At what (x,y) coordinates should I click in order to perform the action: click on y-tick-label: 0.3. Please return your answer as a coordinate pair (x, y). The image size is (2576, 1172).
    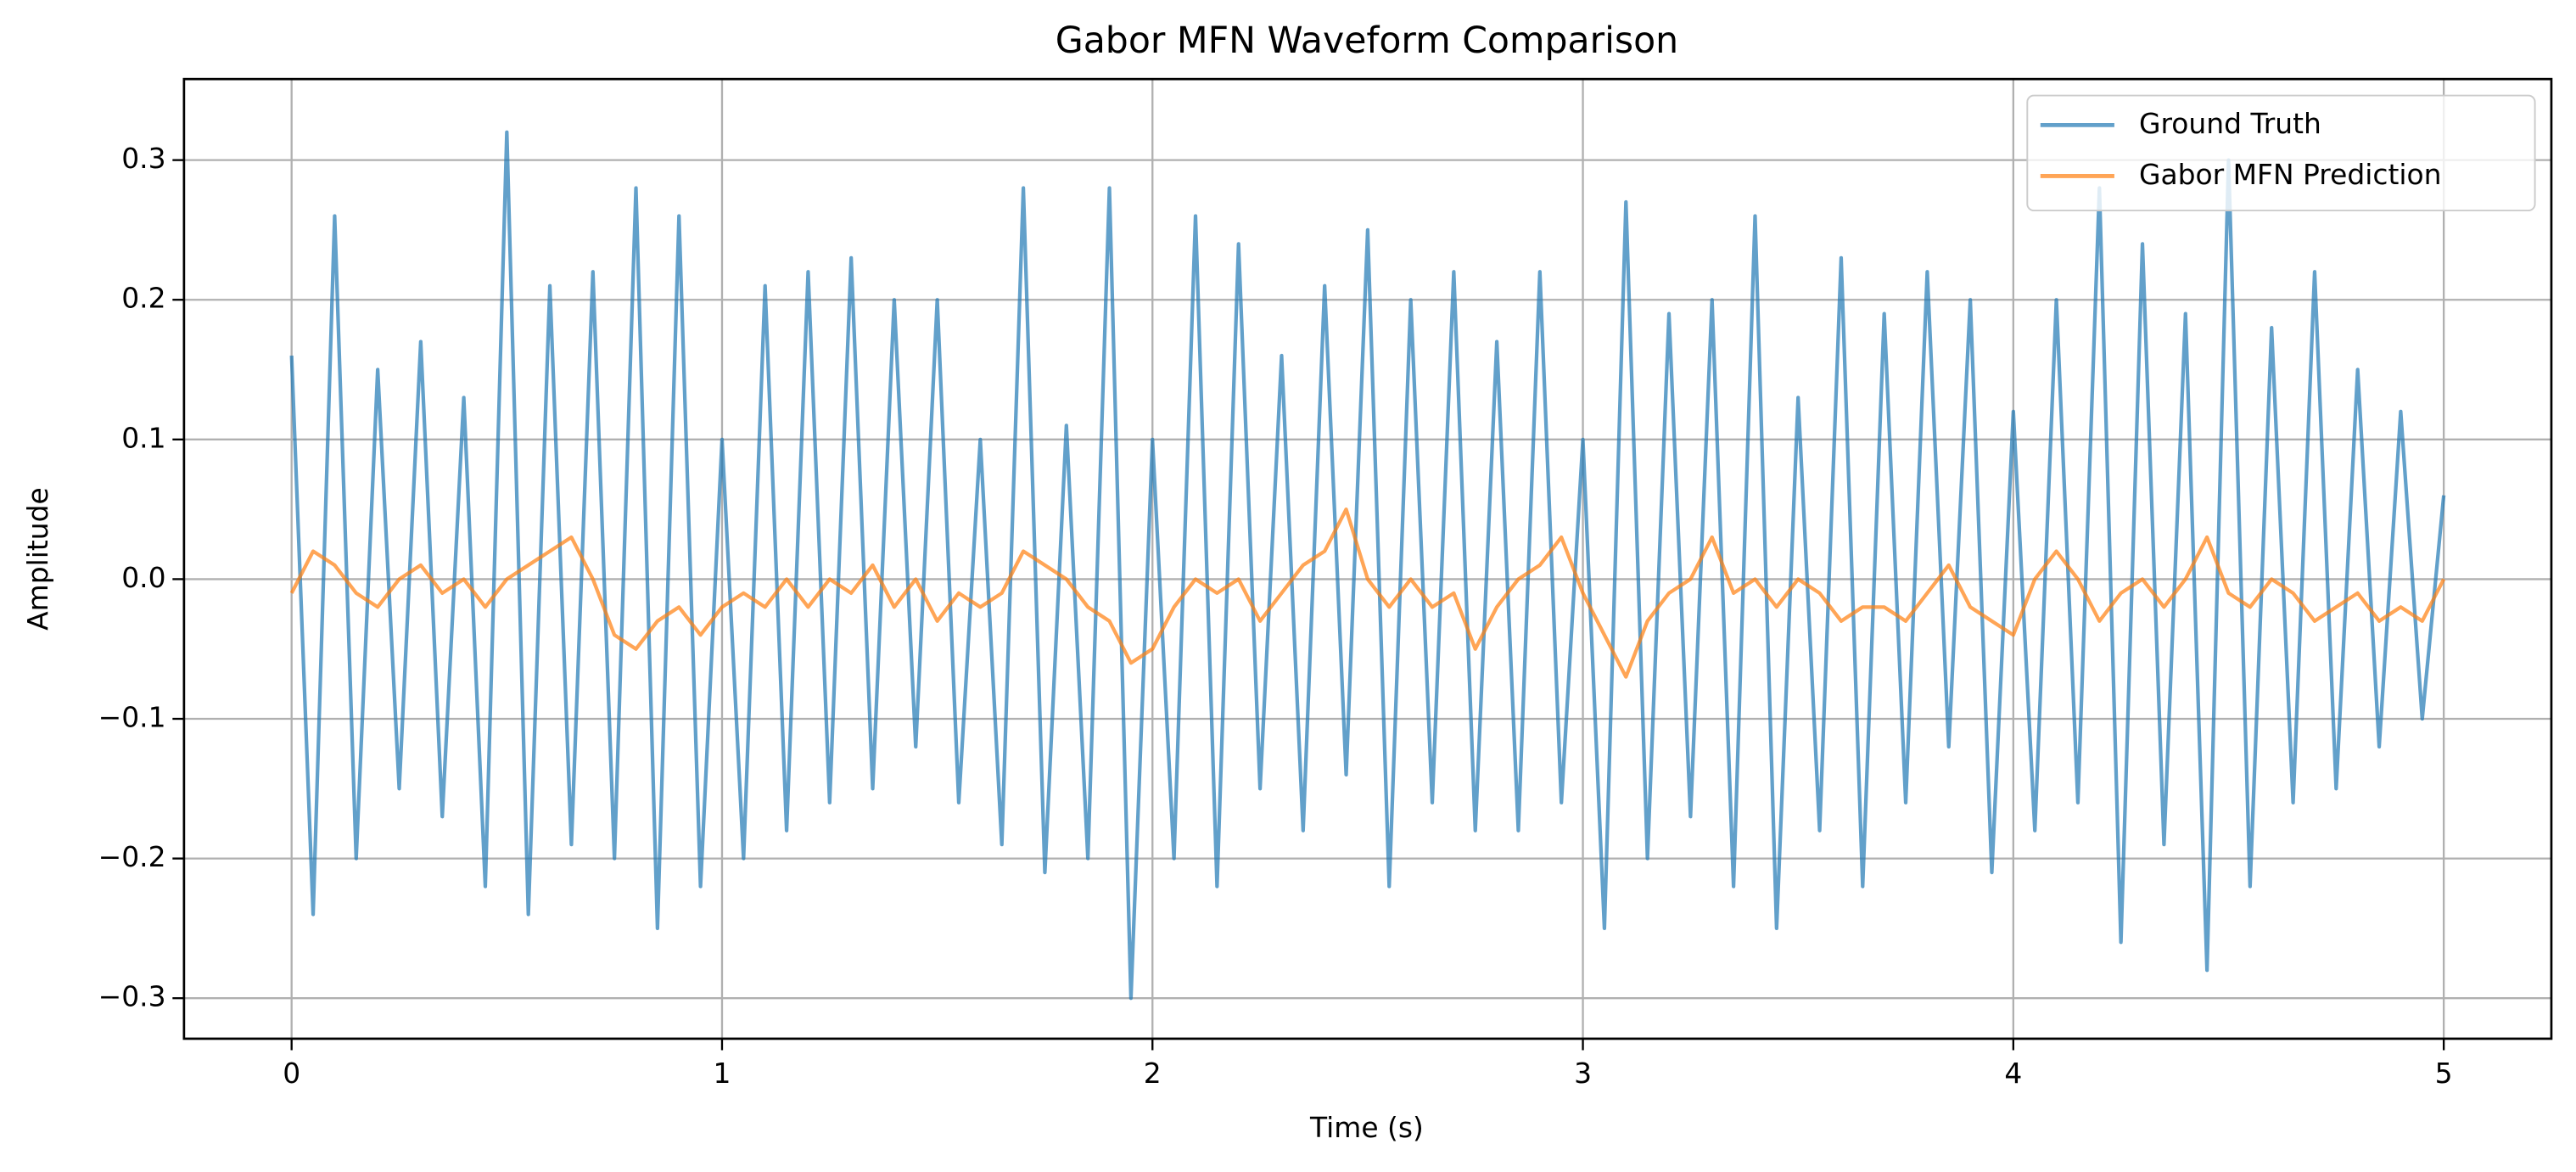
    Looking at the image, I should click on (143, 159).